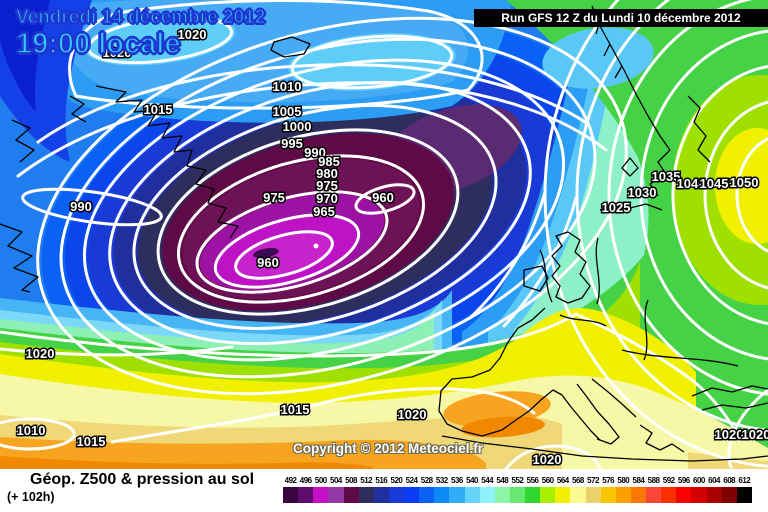 This screenshot has width=768, height=512. Describe the element at coordinates (666, 146) in the screenshot. I see `coastline-baltic` at that location.